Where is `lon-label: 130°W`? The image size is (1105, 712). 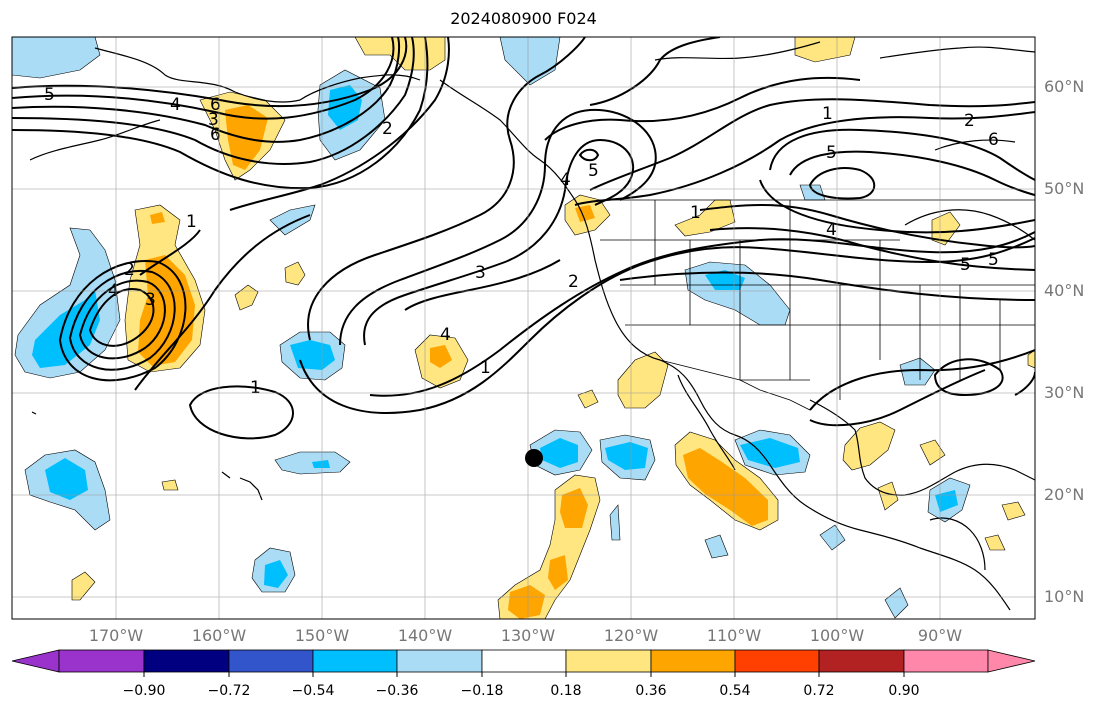
lon-label: 130°W is located at coordinates (528, 635).